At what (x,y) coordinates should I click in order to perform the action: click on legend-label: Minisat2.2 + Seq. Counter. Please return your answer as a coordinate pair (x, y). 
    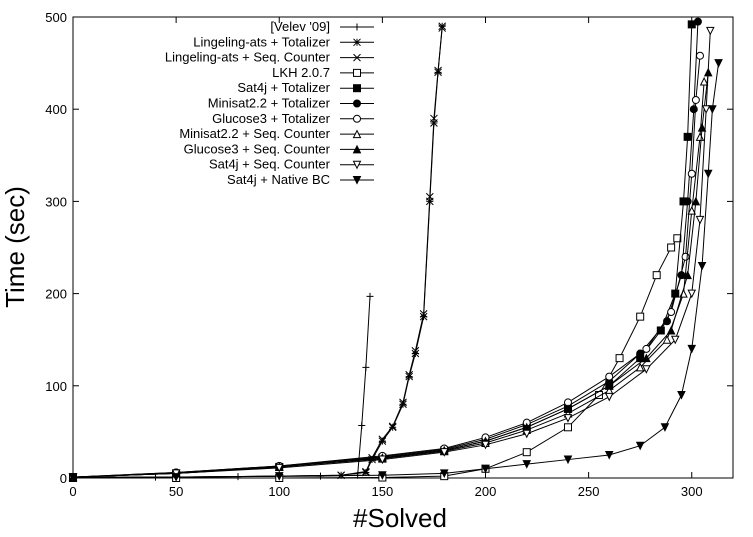
    Looking at the image, I should click on (254, 133).